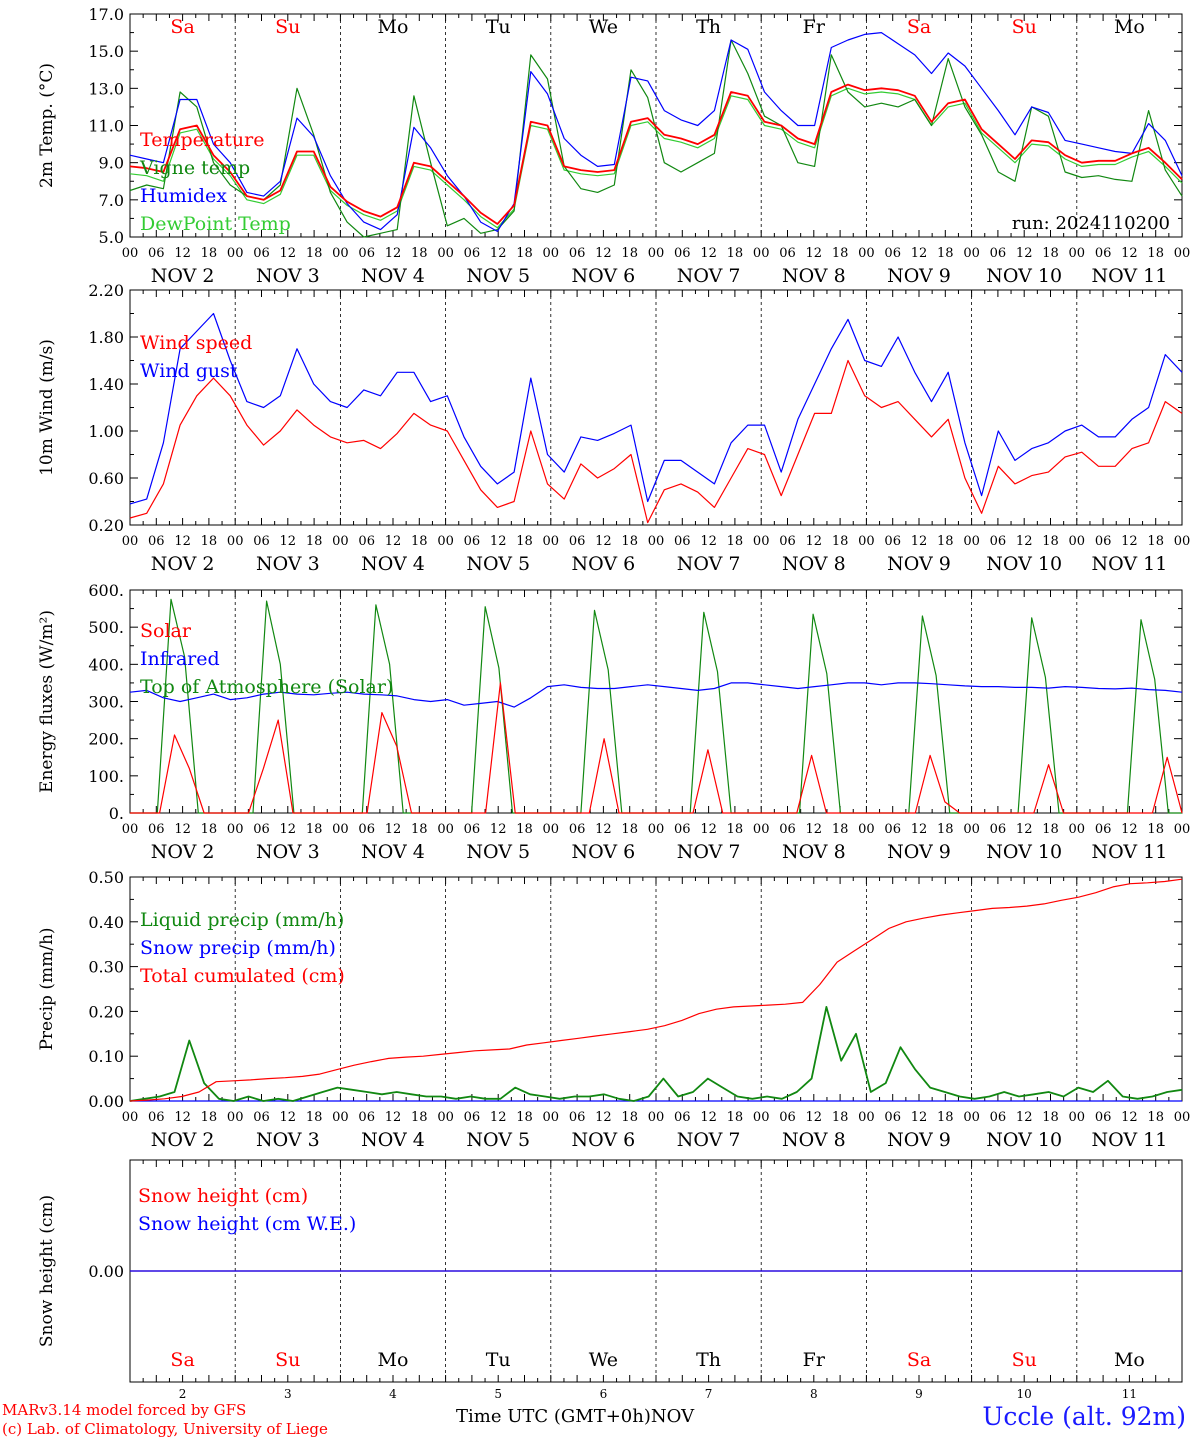  Describe the element at coordinates (393, 1360) in the screenshot. I see `day-name-mo: Mo` at that location.